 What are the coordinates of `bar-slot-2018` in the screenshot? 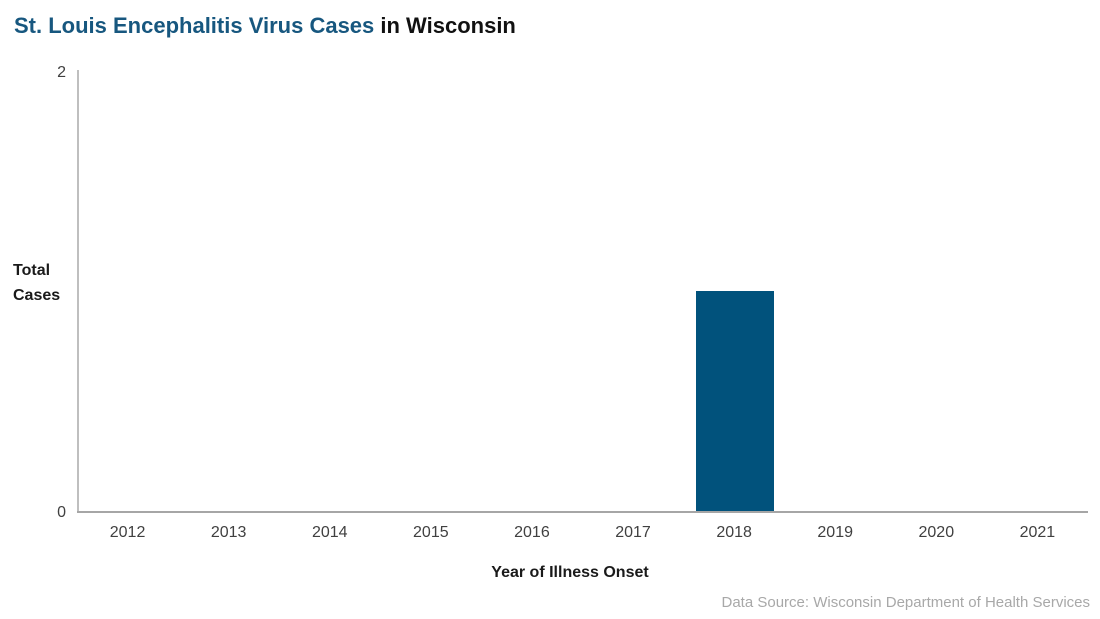 It's located at (734, 291).